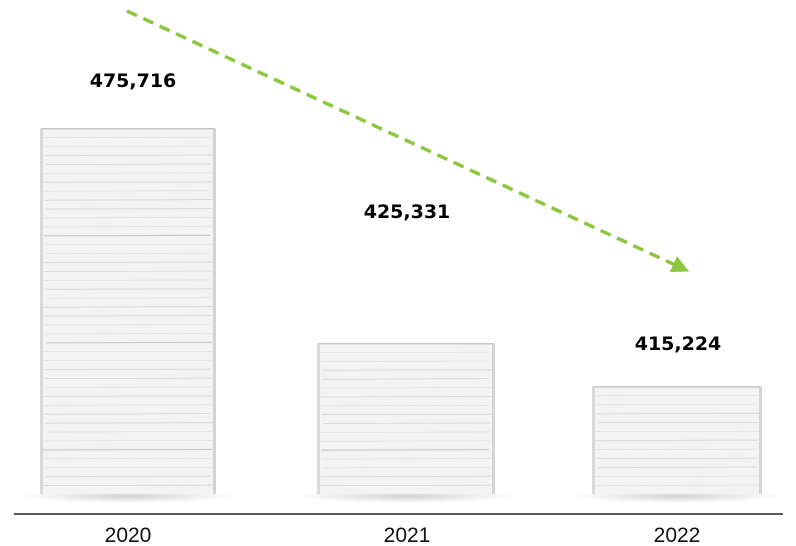  Describe the element at coordinates (406, 423) in the screenshot. I see `bar-2021` at that location.